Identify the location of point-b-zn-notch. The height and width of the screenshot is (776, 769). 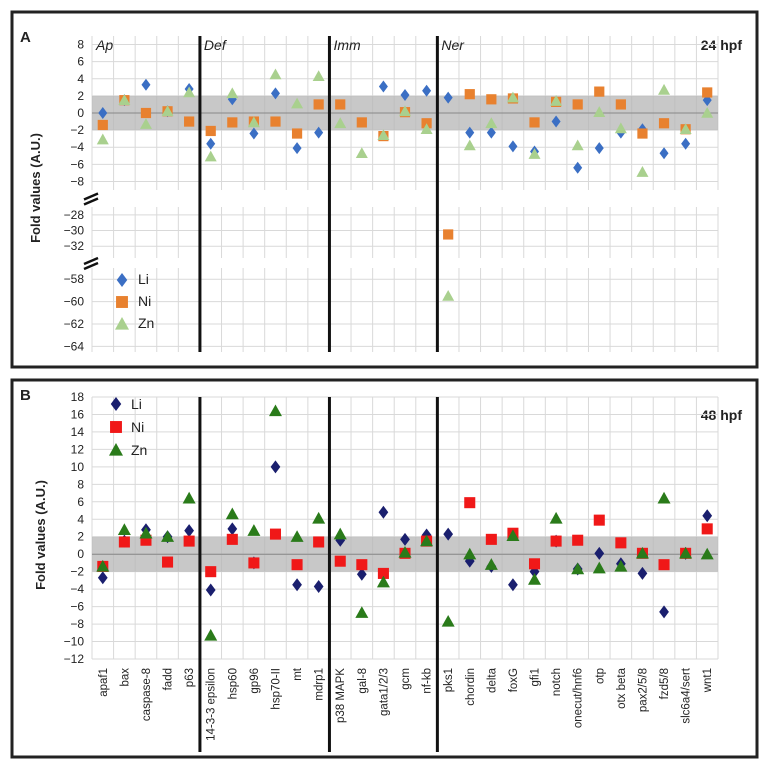
(556, 517).